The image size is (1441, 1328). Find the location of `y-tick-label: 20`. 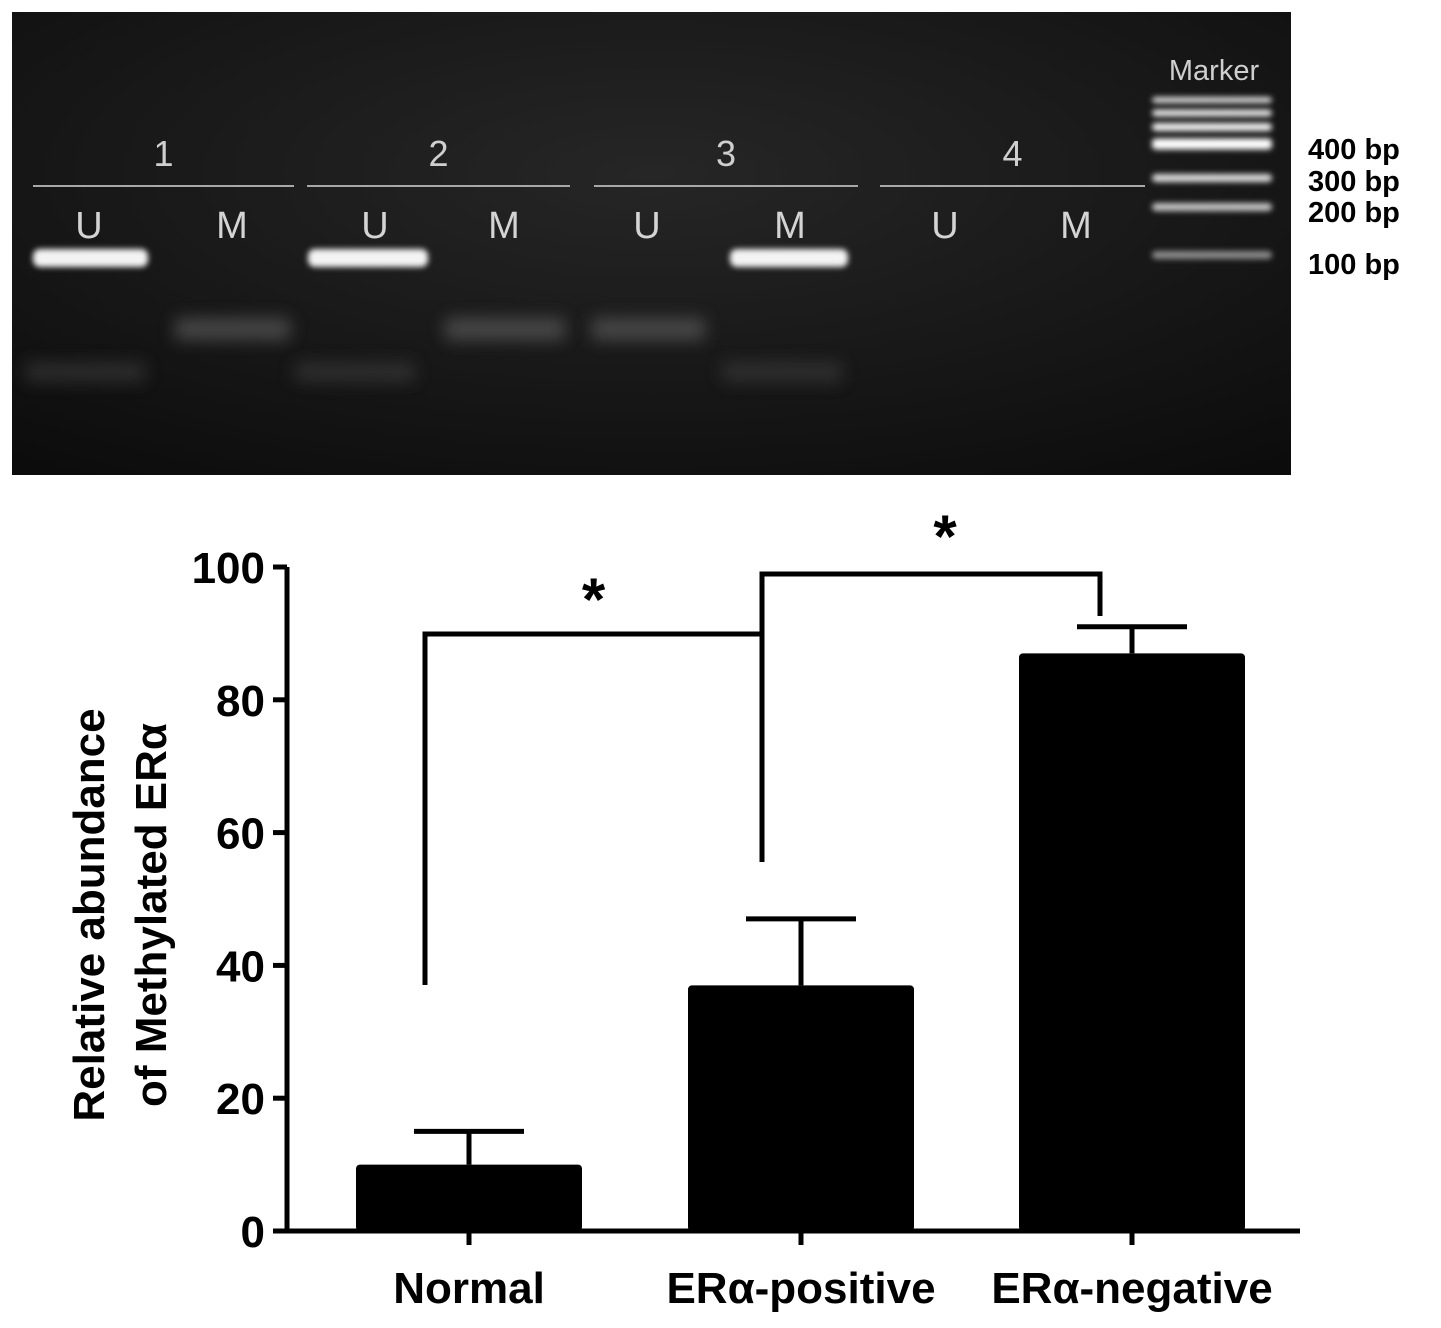

y-tick-label: 20 is located at coordinates (240, 1099).